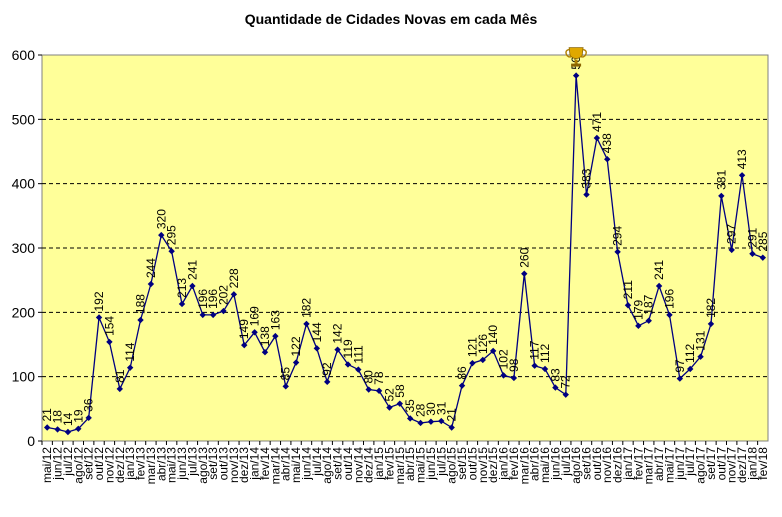  I want to click on x-tick-label: out/12, so click(99, 464).